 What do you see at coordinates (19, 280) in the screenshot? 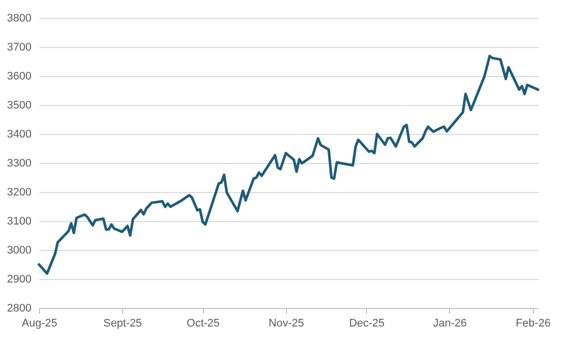
I see `y-tick-label: 2900` at bounding box center [19, 280].